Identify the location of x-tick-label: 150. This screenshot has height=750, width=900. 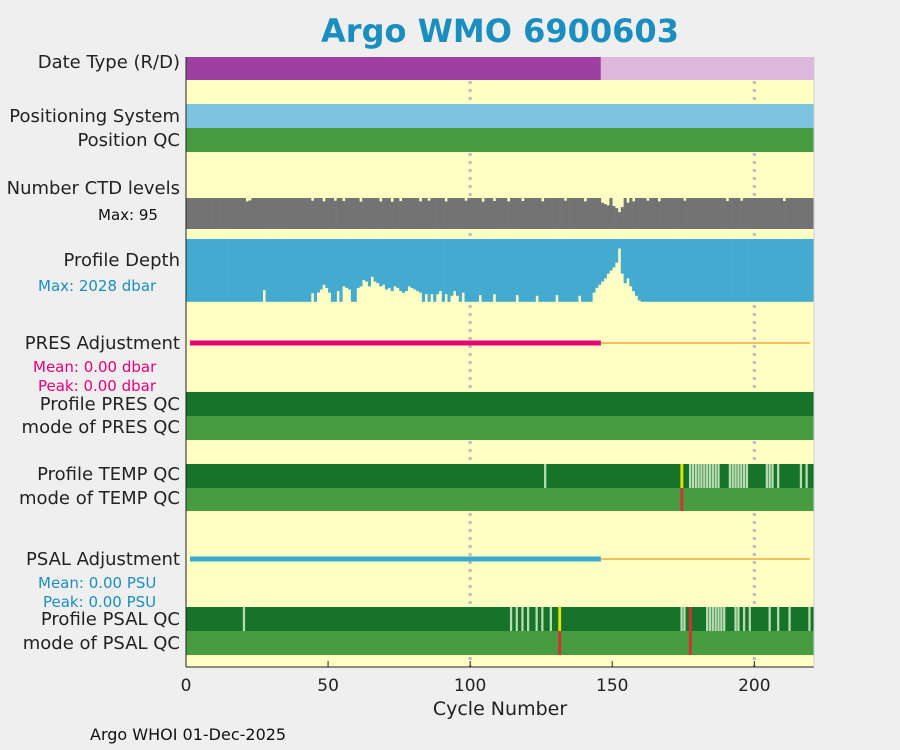
(612, 686).